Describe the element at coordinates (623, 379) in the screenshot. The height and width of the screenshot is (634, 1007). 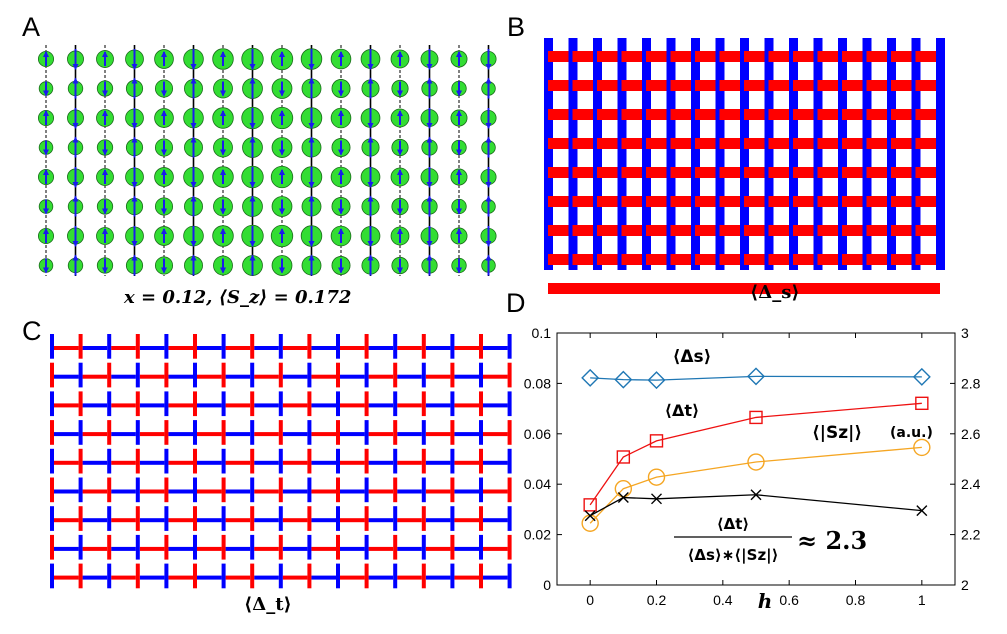
I see `series-point` at that location.